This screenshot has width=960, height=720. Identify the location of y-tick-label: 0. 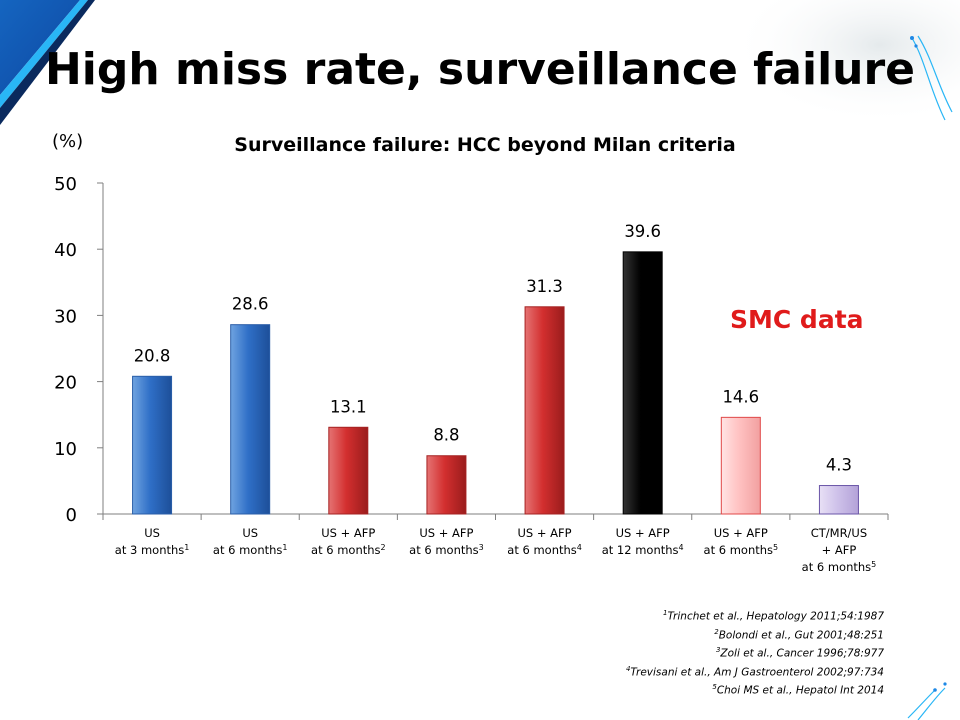
(71, 515).